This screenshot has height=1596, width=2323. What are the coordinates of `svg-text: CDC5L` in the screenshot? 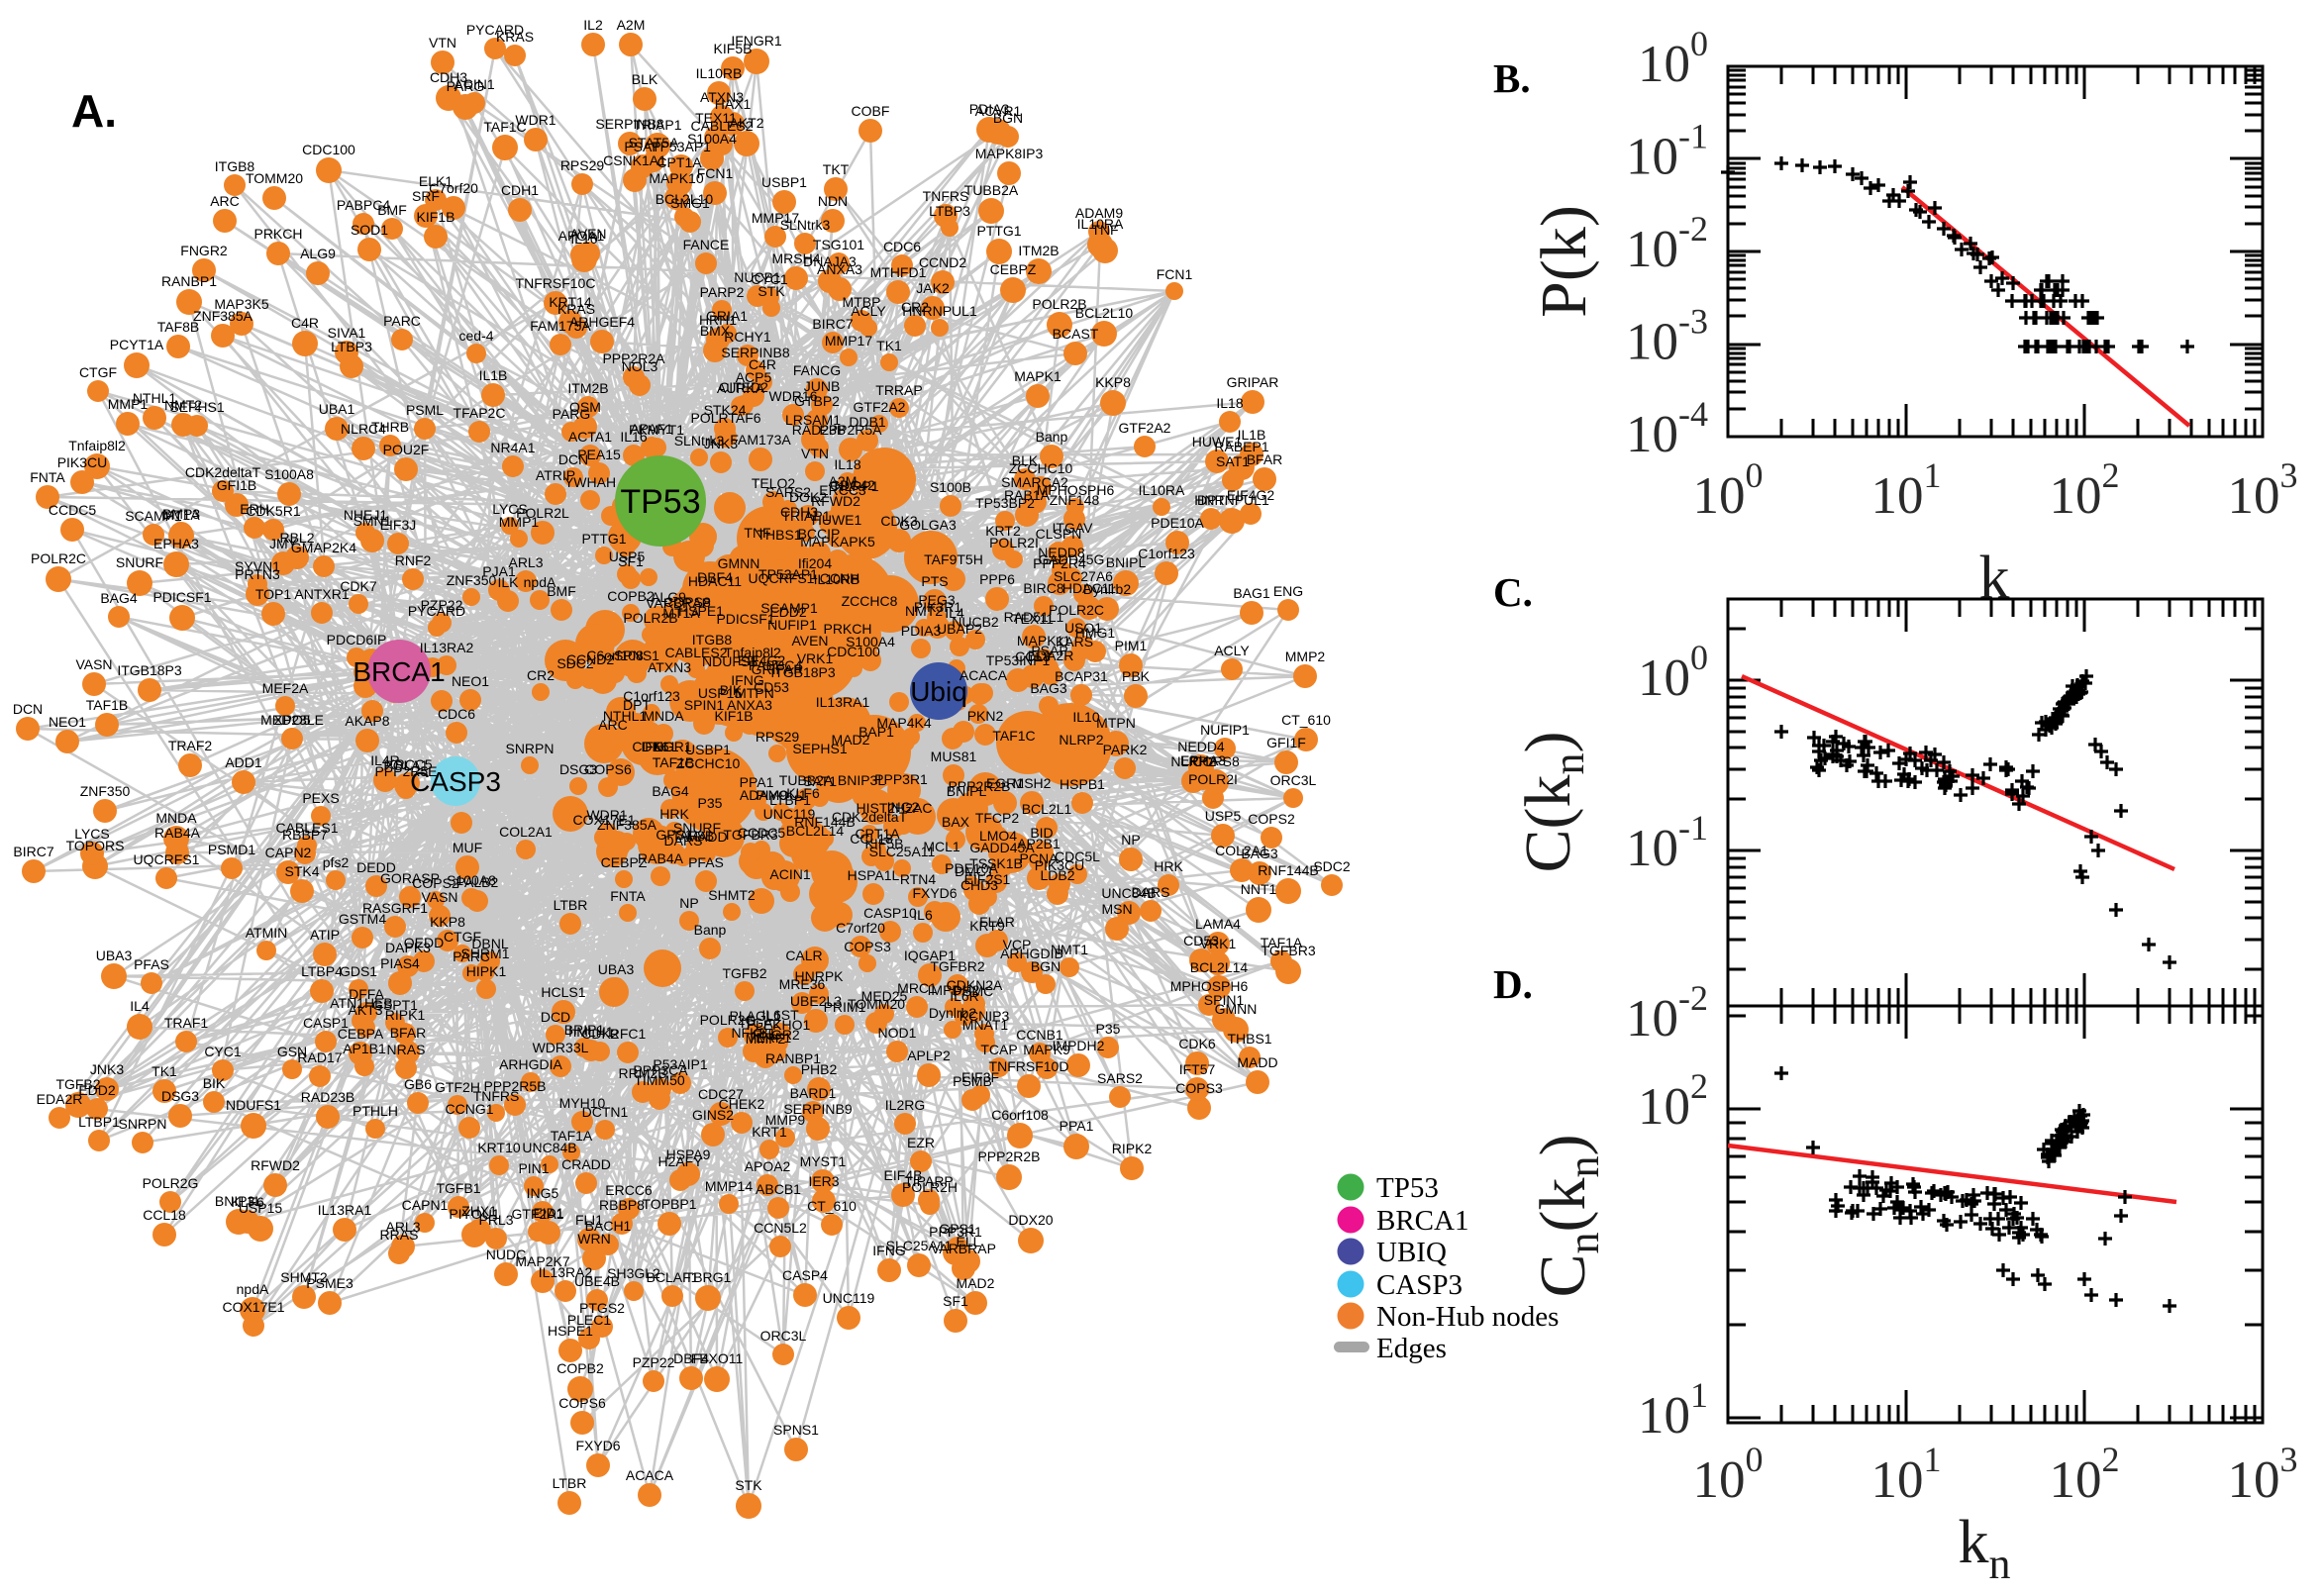 It's located at (1077, 856).